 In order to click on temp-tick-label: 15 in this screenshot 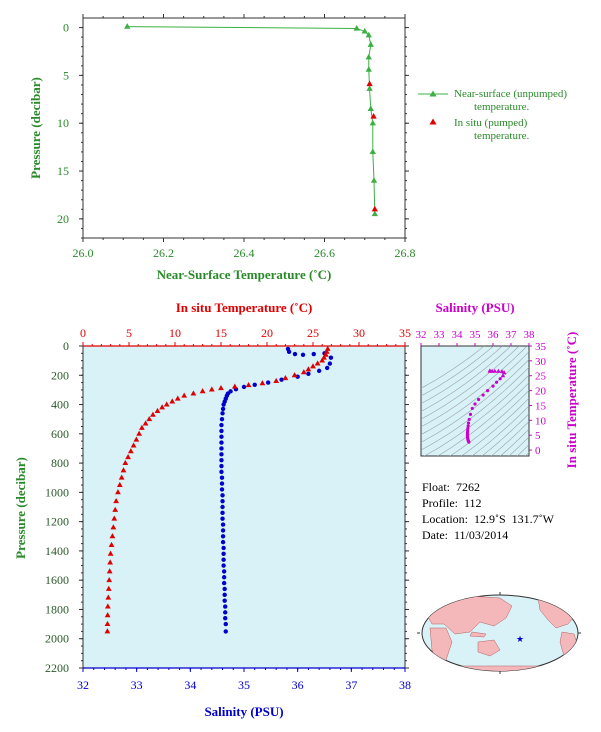, I will do `click(221, 333)`.